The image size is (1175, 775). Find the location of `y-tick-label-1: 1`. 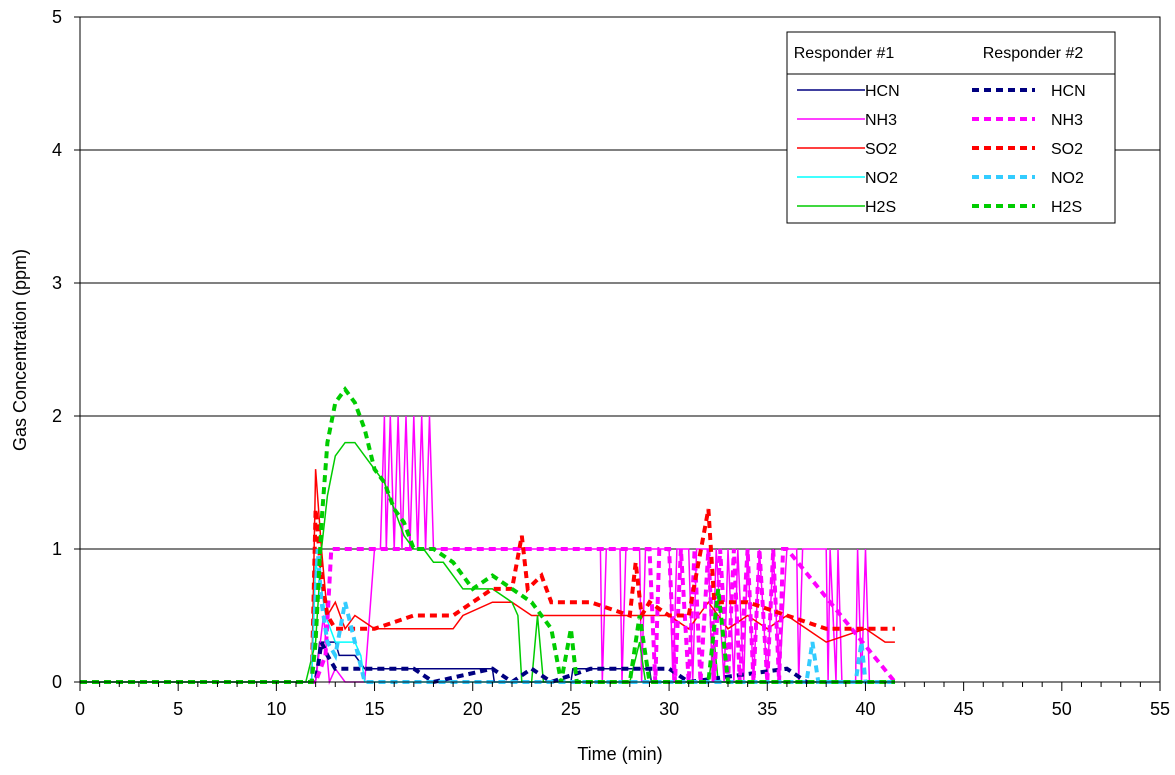

y-tick-label-1: 1 is located at coordinates (57, 549).